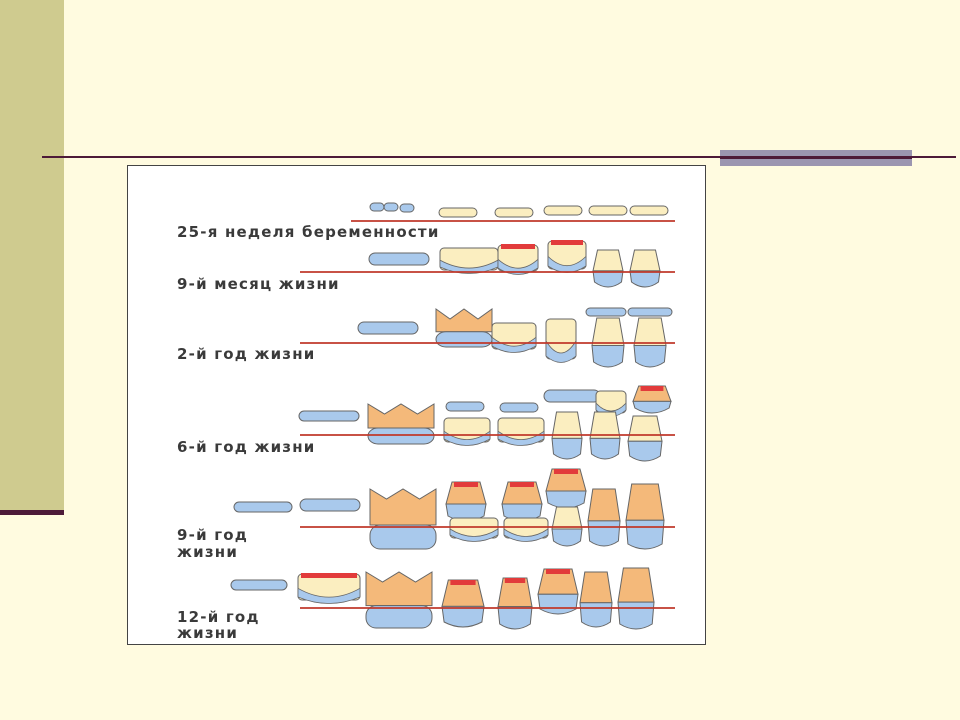  Describe the element at coordinates (32, 255) in the screenshot. I see `side-bar` at that location.